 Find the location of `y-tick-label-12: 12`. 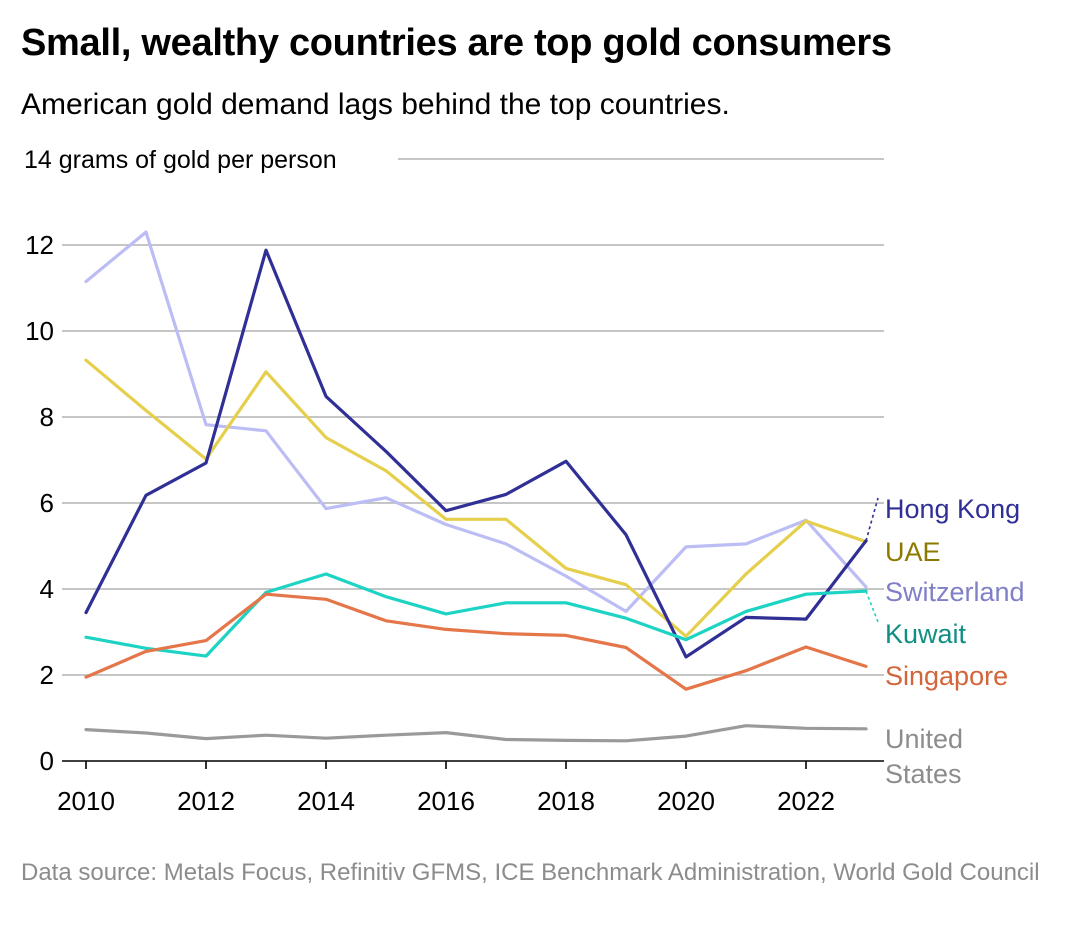

y-tick-label-12: 12 is located at coordinates (39, 245).